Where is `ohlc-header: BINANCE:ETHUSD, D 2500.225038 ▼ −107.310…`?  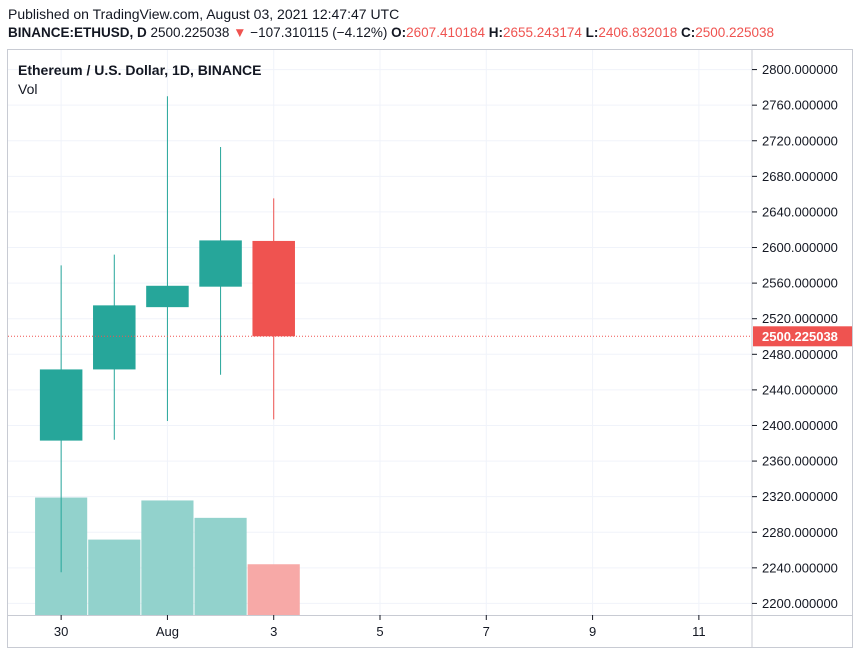 ohlc-header: BINANCE:ETHUSD, D 2500.225038 ▼ −107.310… is located at coordinates (391, 32).